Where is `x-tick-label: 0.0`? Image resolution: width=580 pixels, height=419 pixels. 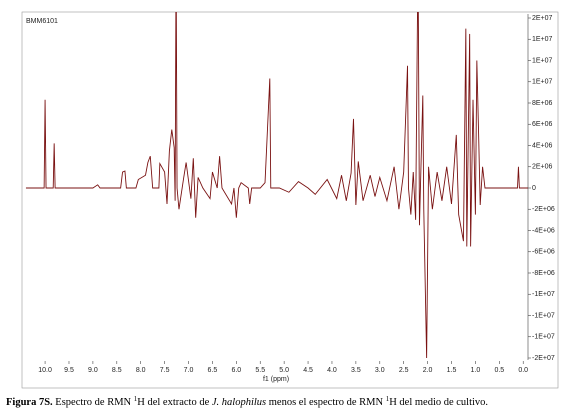
x-tick-label: 0.0 is located at coordinates (523, 370).